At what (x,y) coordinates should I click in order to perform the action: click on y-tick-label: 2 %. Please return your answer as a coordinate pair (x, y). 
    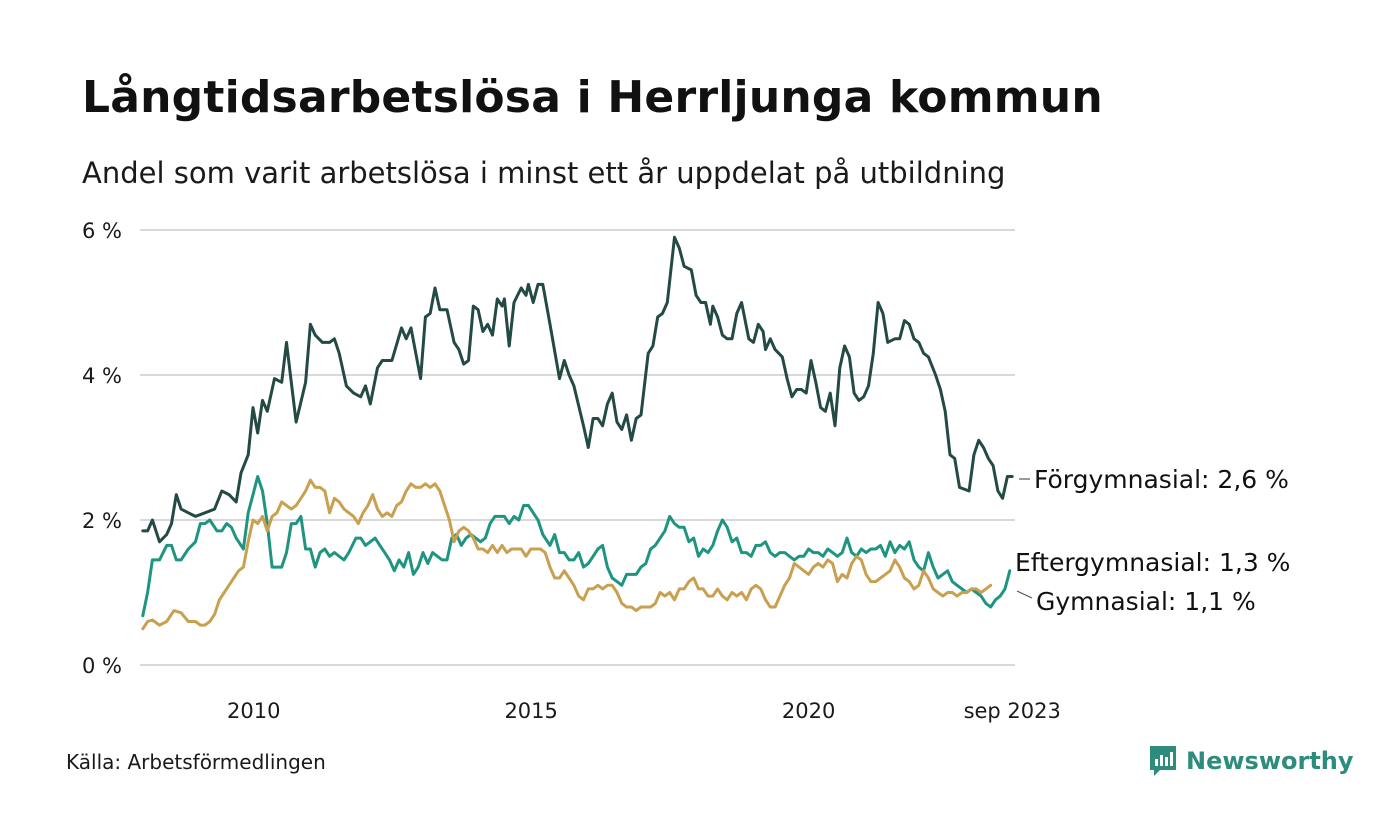
    Looking at the image, I should click on (102, 521).